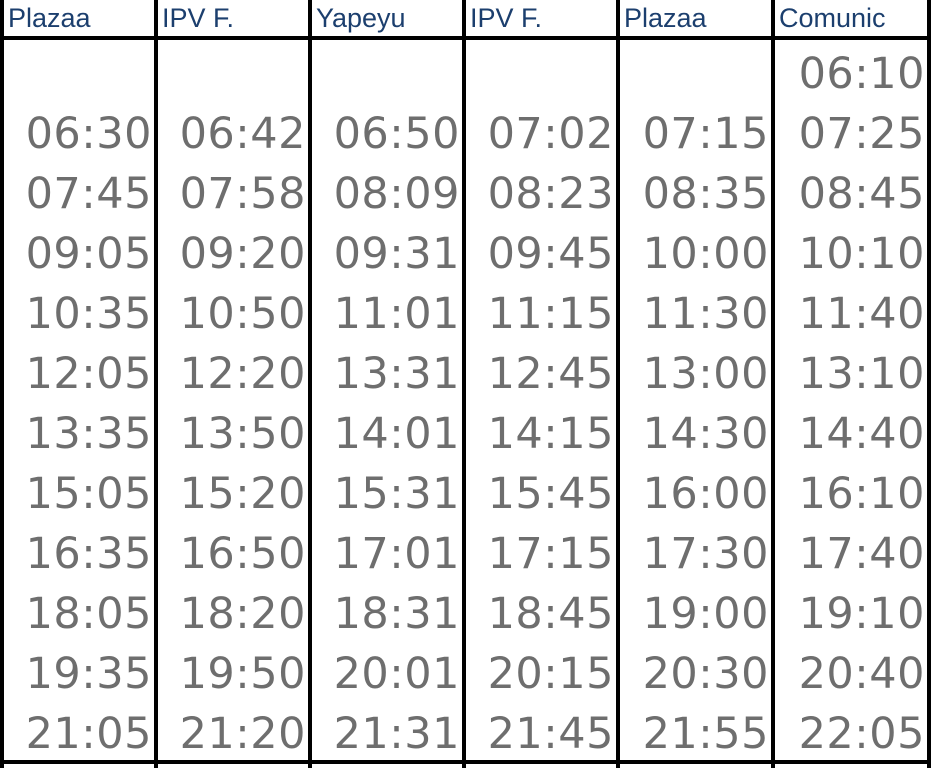 Image resolution: width=931 pixels, height=768 pixels. I want to click on departure-time: 22:05, so click(861, 734).